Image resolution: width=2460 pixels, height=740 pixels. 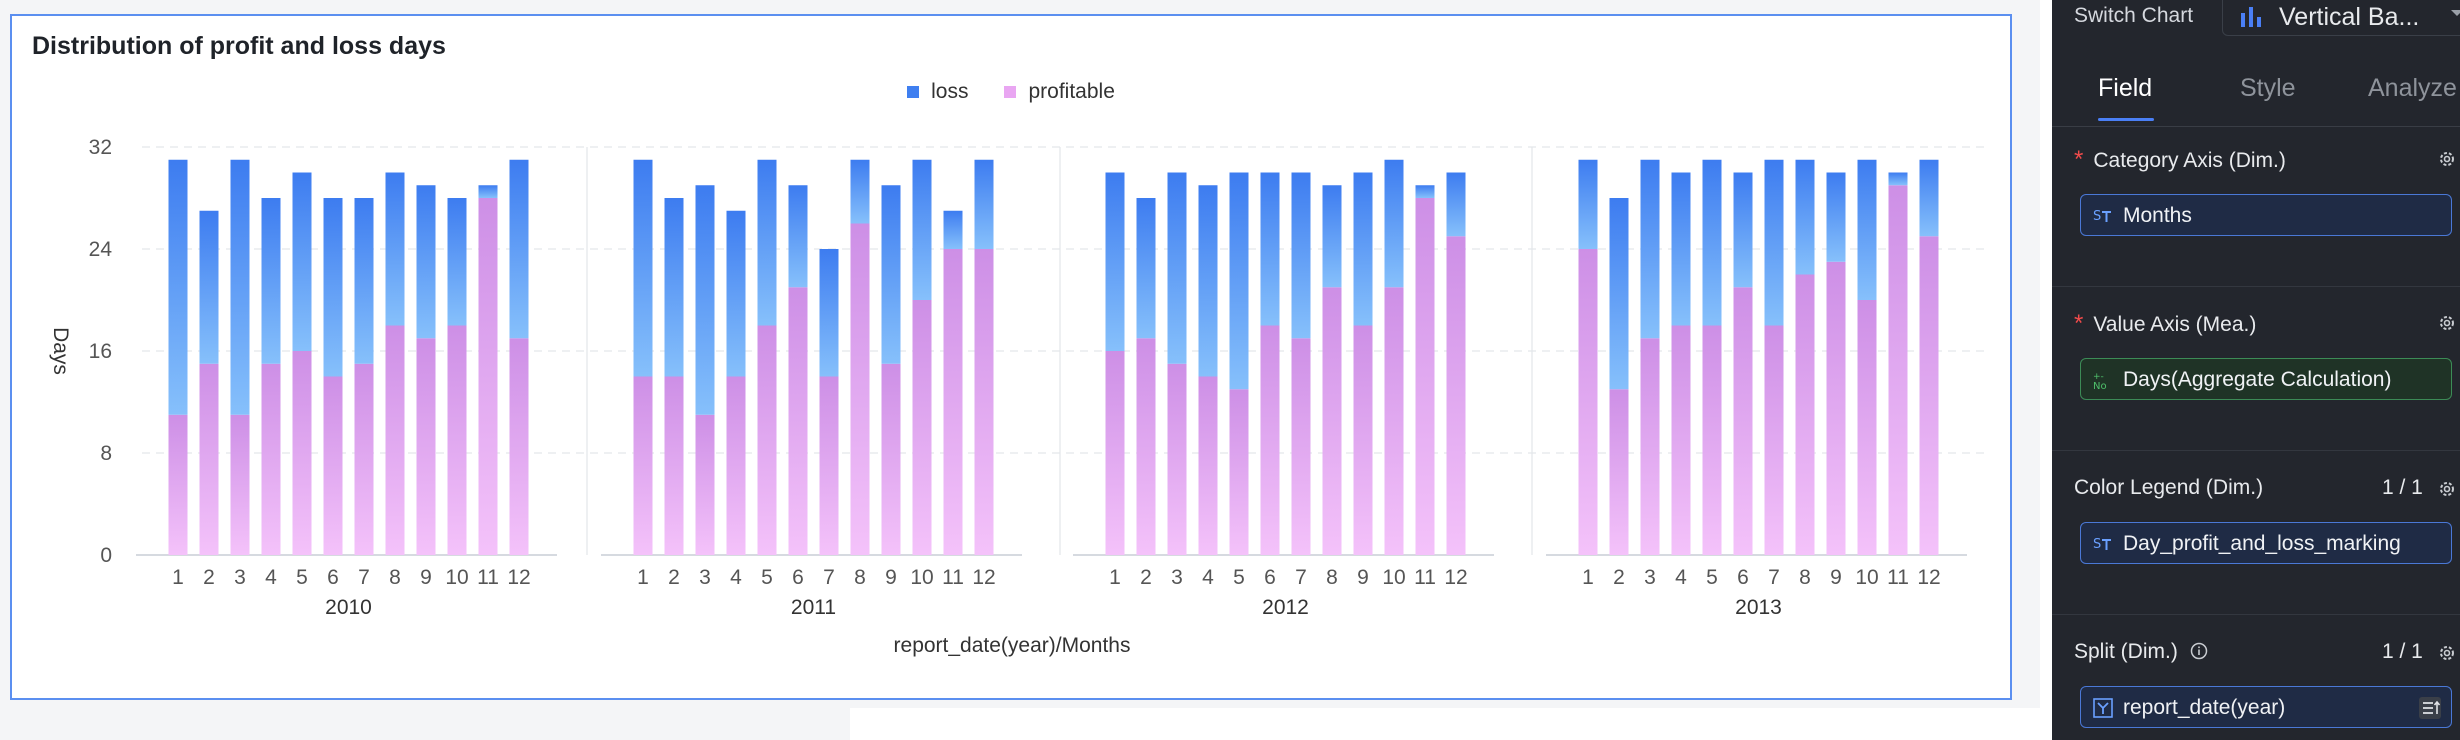 What do you see at coordinates (2262, 543) in the screenshot?
I see `color-legend-field-name: Day_profit_and_loss_marking` at bounding box center [2262, 543].